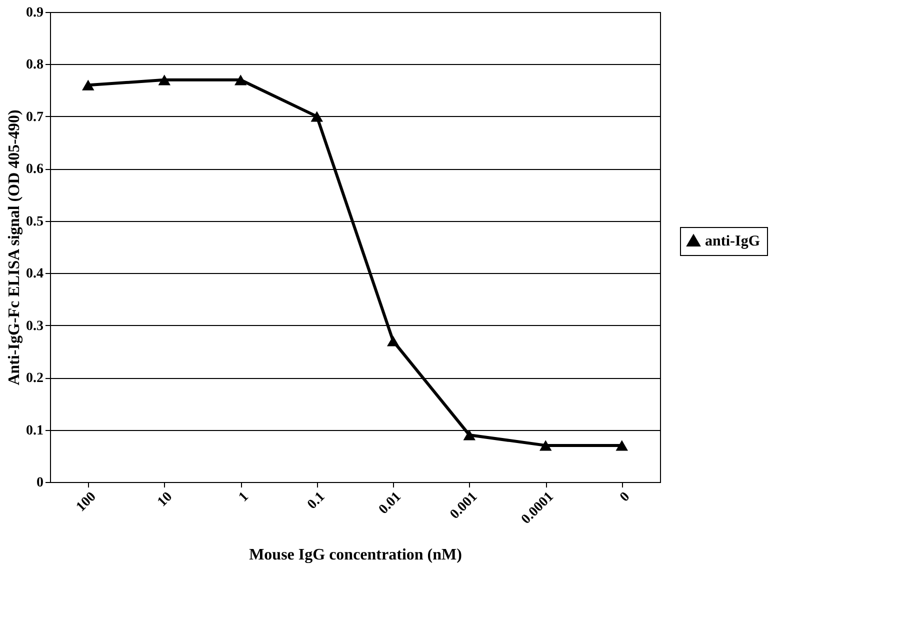 This screenshot has width=913, height=644. What do you see at coordinates (14, 248) in the screenshot?
I see `y-axis-title: Anti-IgG-Fc ELISA signal (OD 405-490)` at bounding box center [14, 248].